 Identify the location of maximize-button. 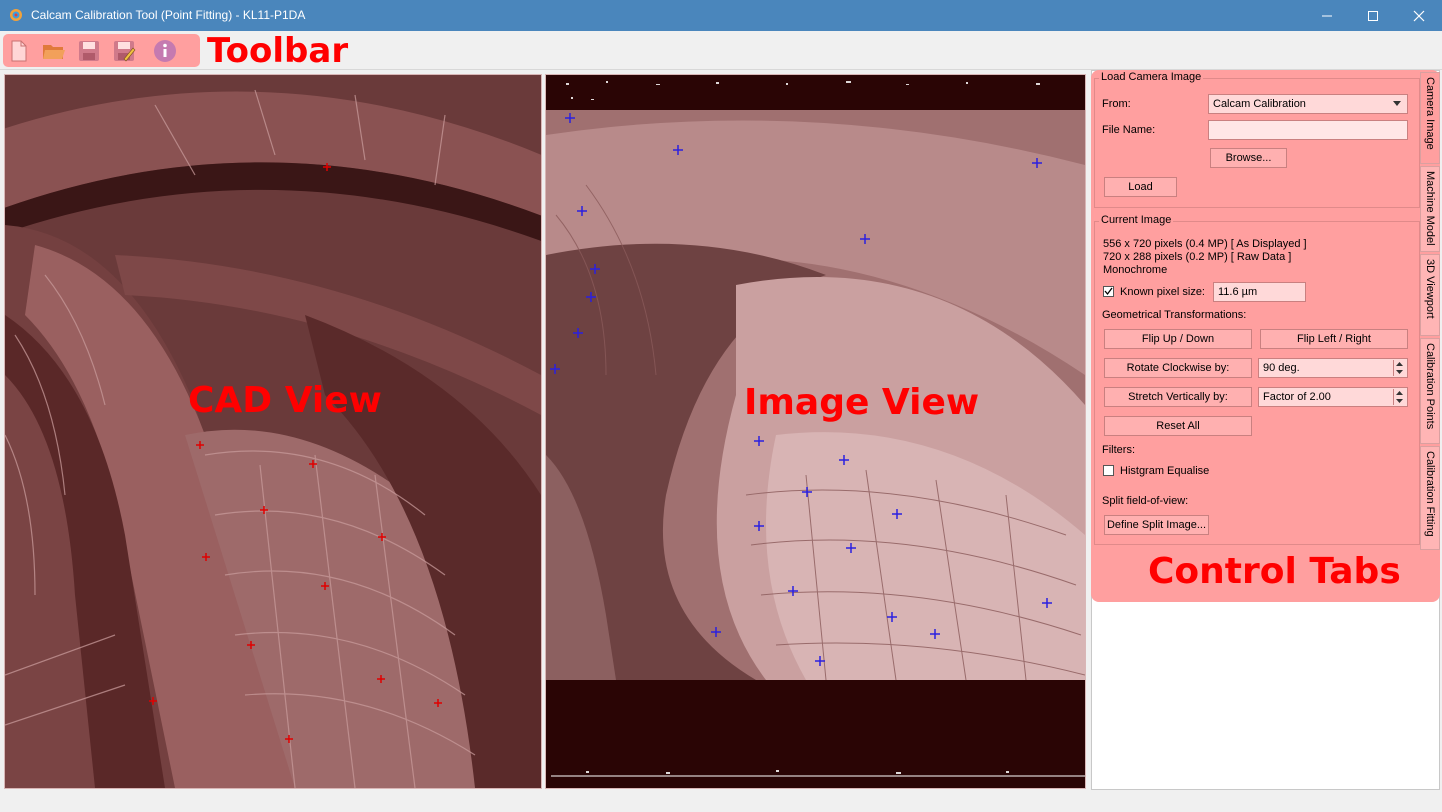
(1373, 15).